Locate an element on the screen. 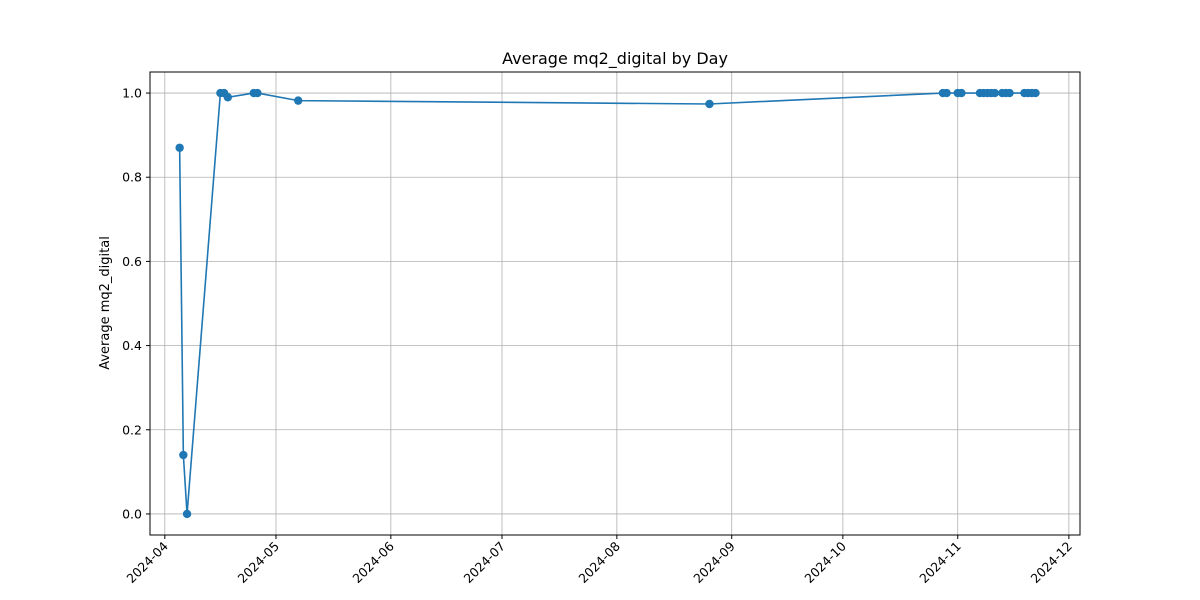  y-tick-label: 0.0 is located at coordinates (132, 513).